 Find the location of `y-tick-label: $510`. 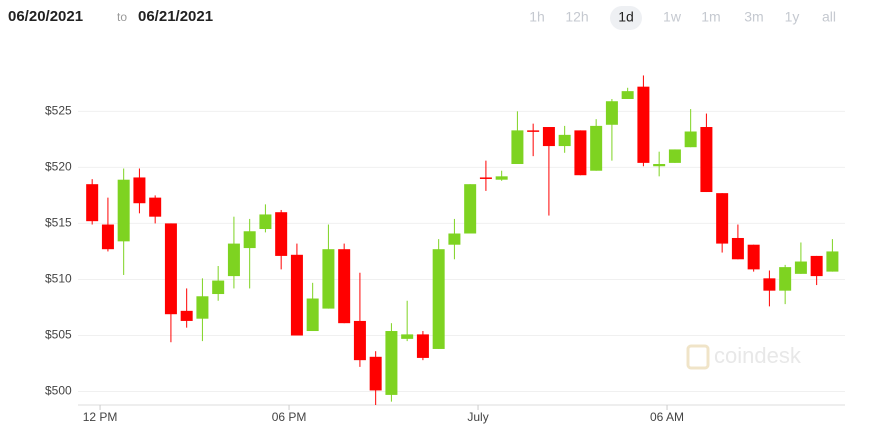

y-tick-label: $510 is located at coordinates (58, 279).